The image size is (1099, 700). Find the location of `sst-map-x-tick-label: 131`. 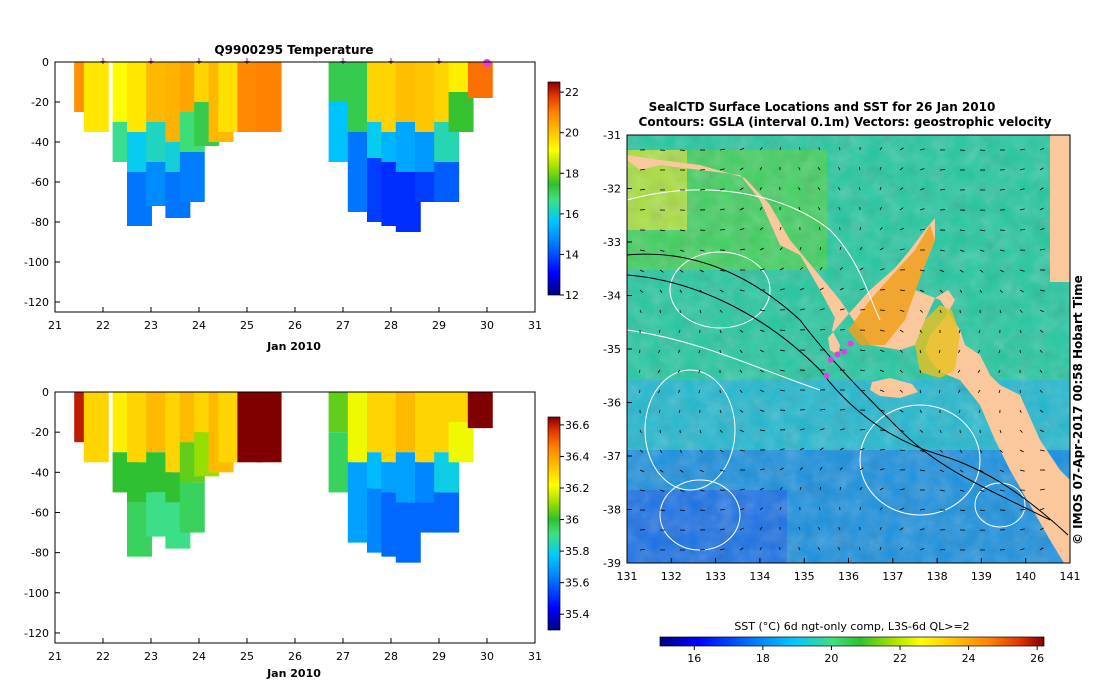

sst-map-x-tick-label: 131 is located at coordinates (627, 576).